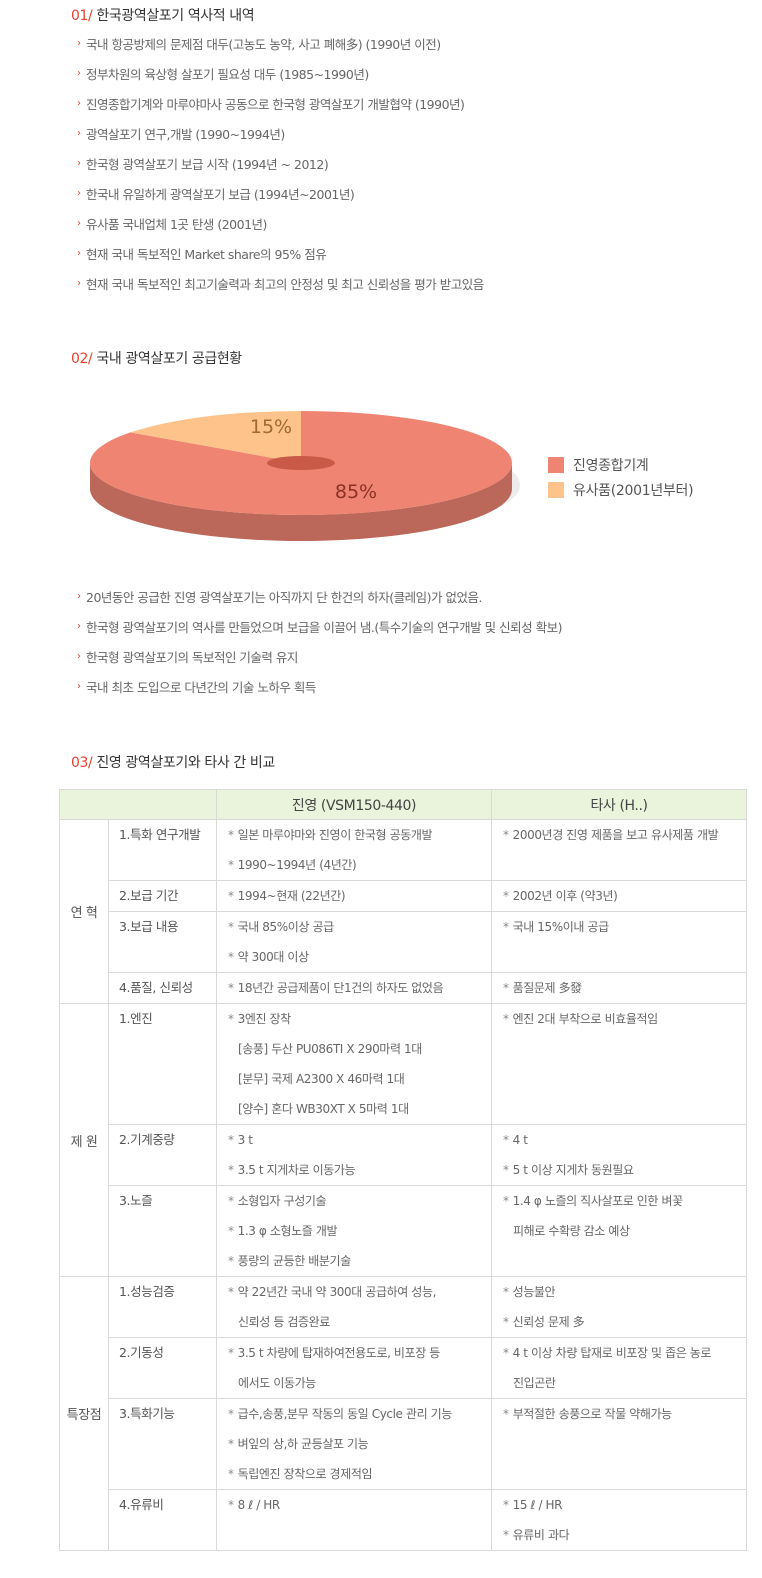 The height and width of the screenshot is (1578, 762). What do you see at coordinates (354, 850) in the screenshot?
I see `jinyoung-cell: * 일본 마루야마와 진영이 한국형 공동개발 * 1990~1994년 (4년간)` at bounding box center [354, 850].